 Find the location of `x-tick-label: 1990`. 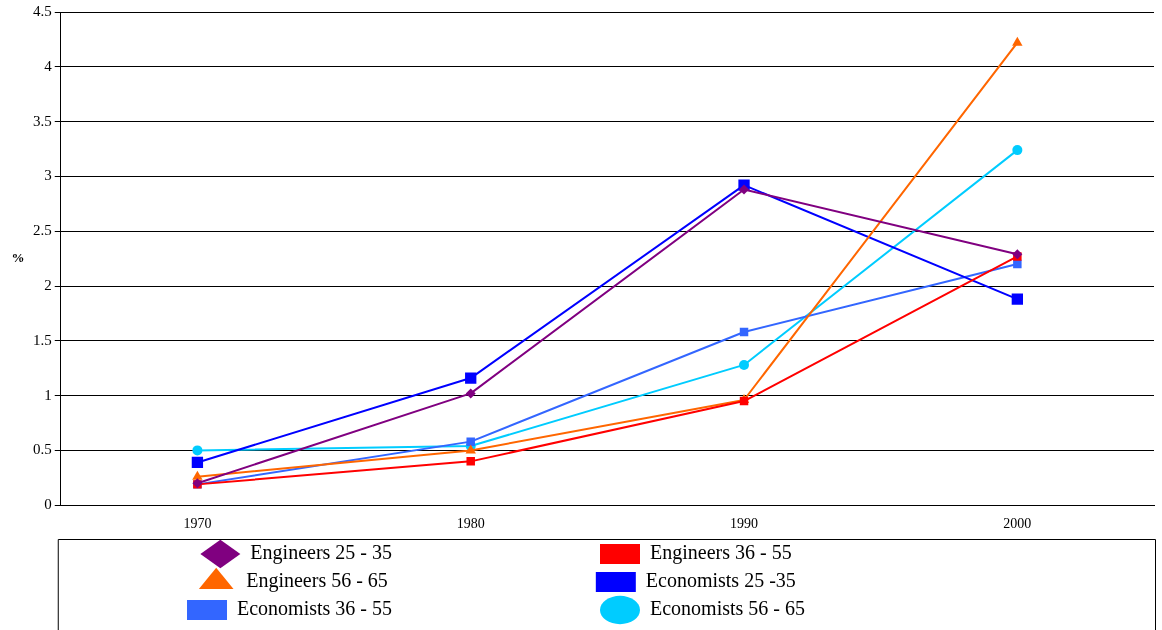

x-tick-label: 1990 is located at coordinates (744, 524).